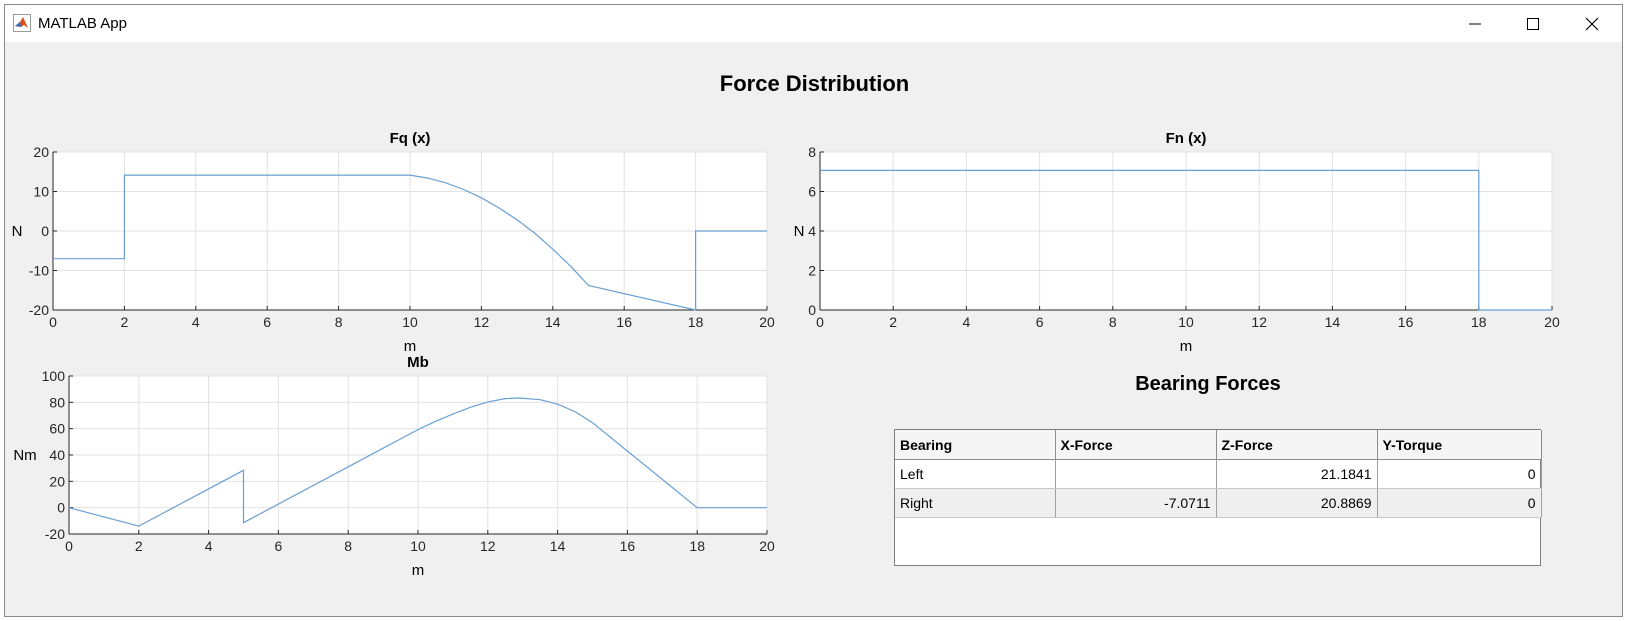  Describe the element at coordinates (1297, 474) in the screenshot. I see `table-cell: 21.1841` at that location.